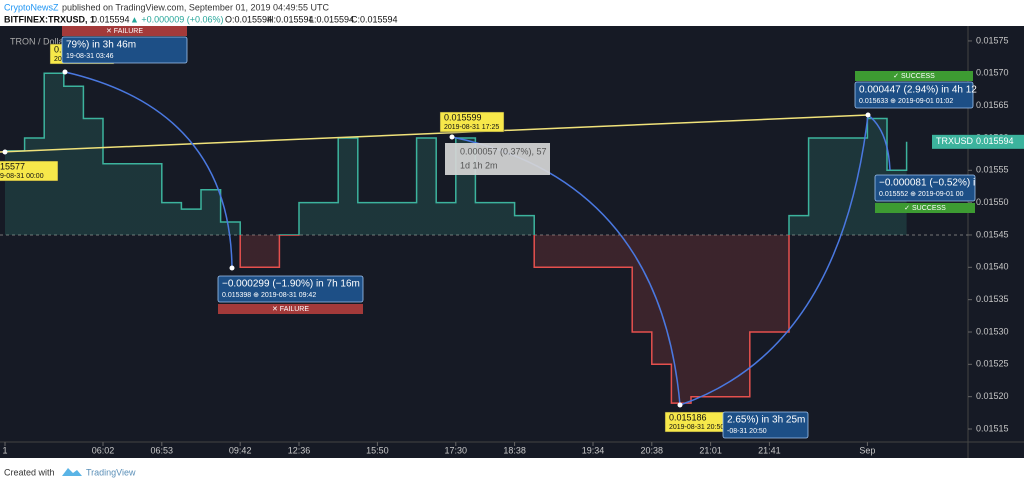 The image size is (1024, 486). I want to click on price-label-price: 0.015599, so click(463, 117).